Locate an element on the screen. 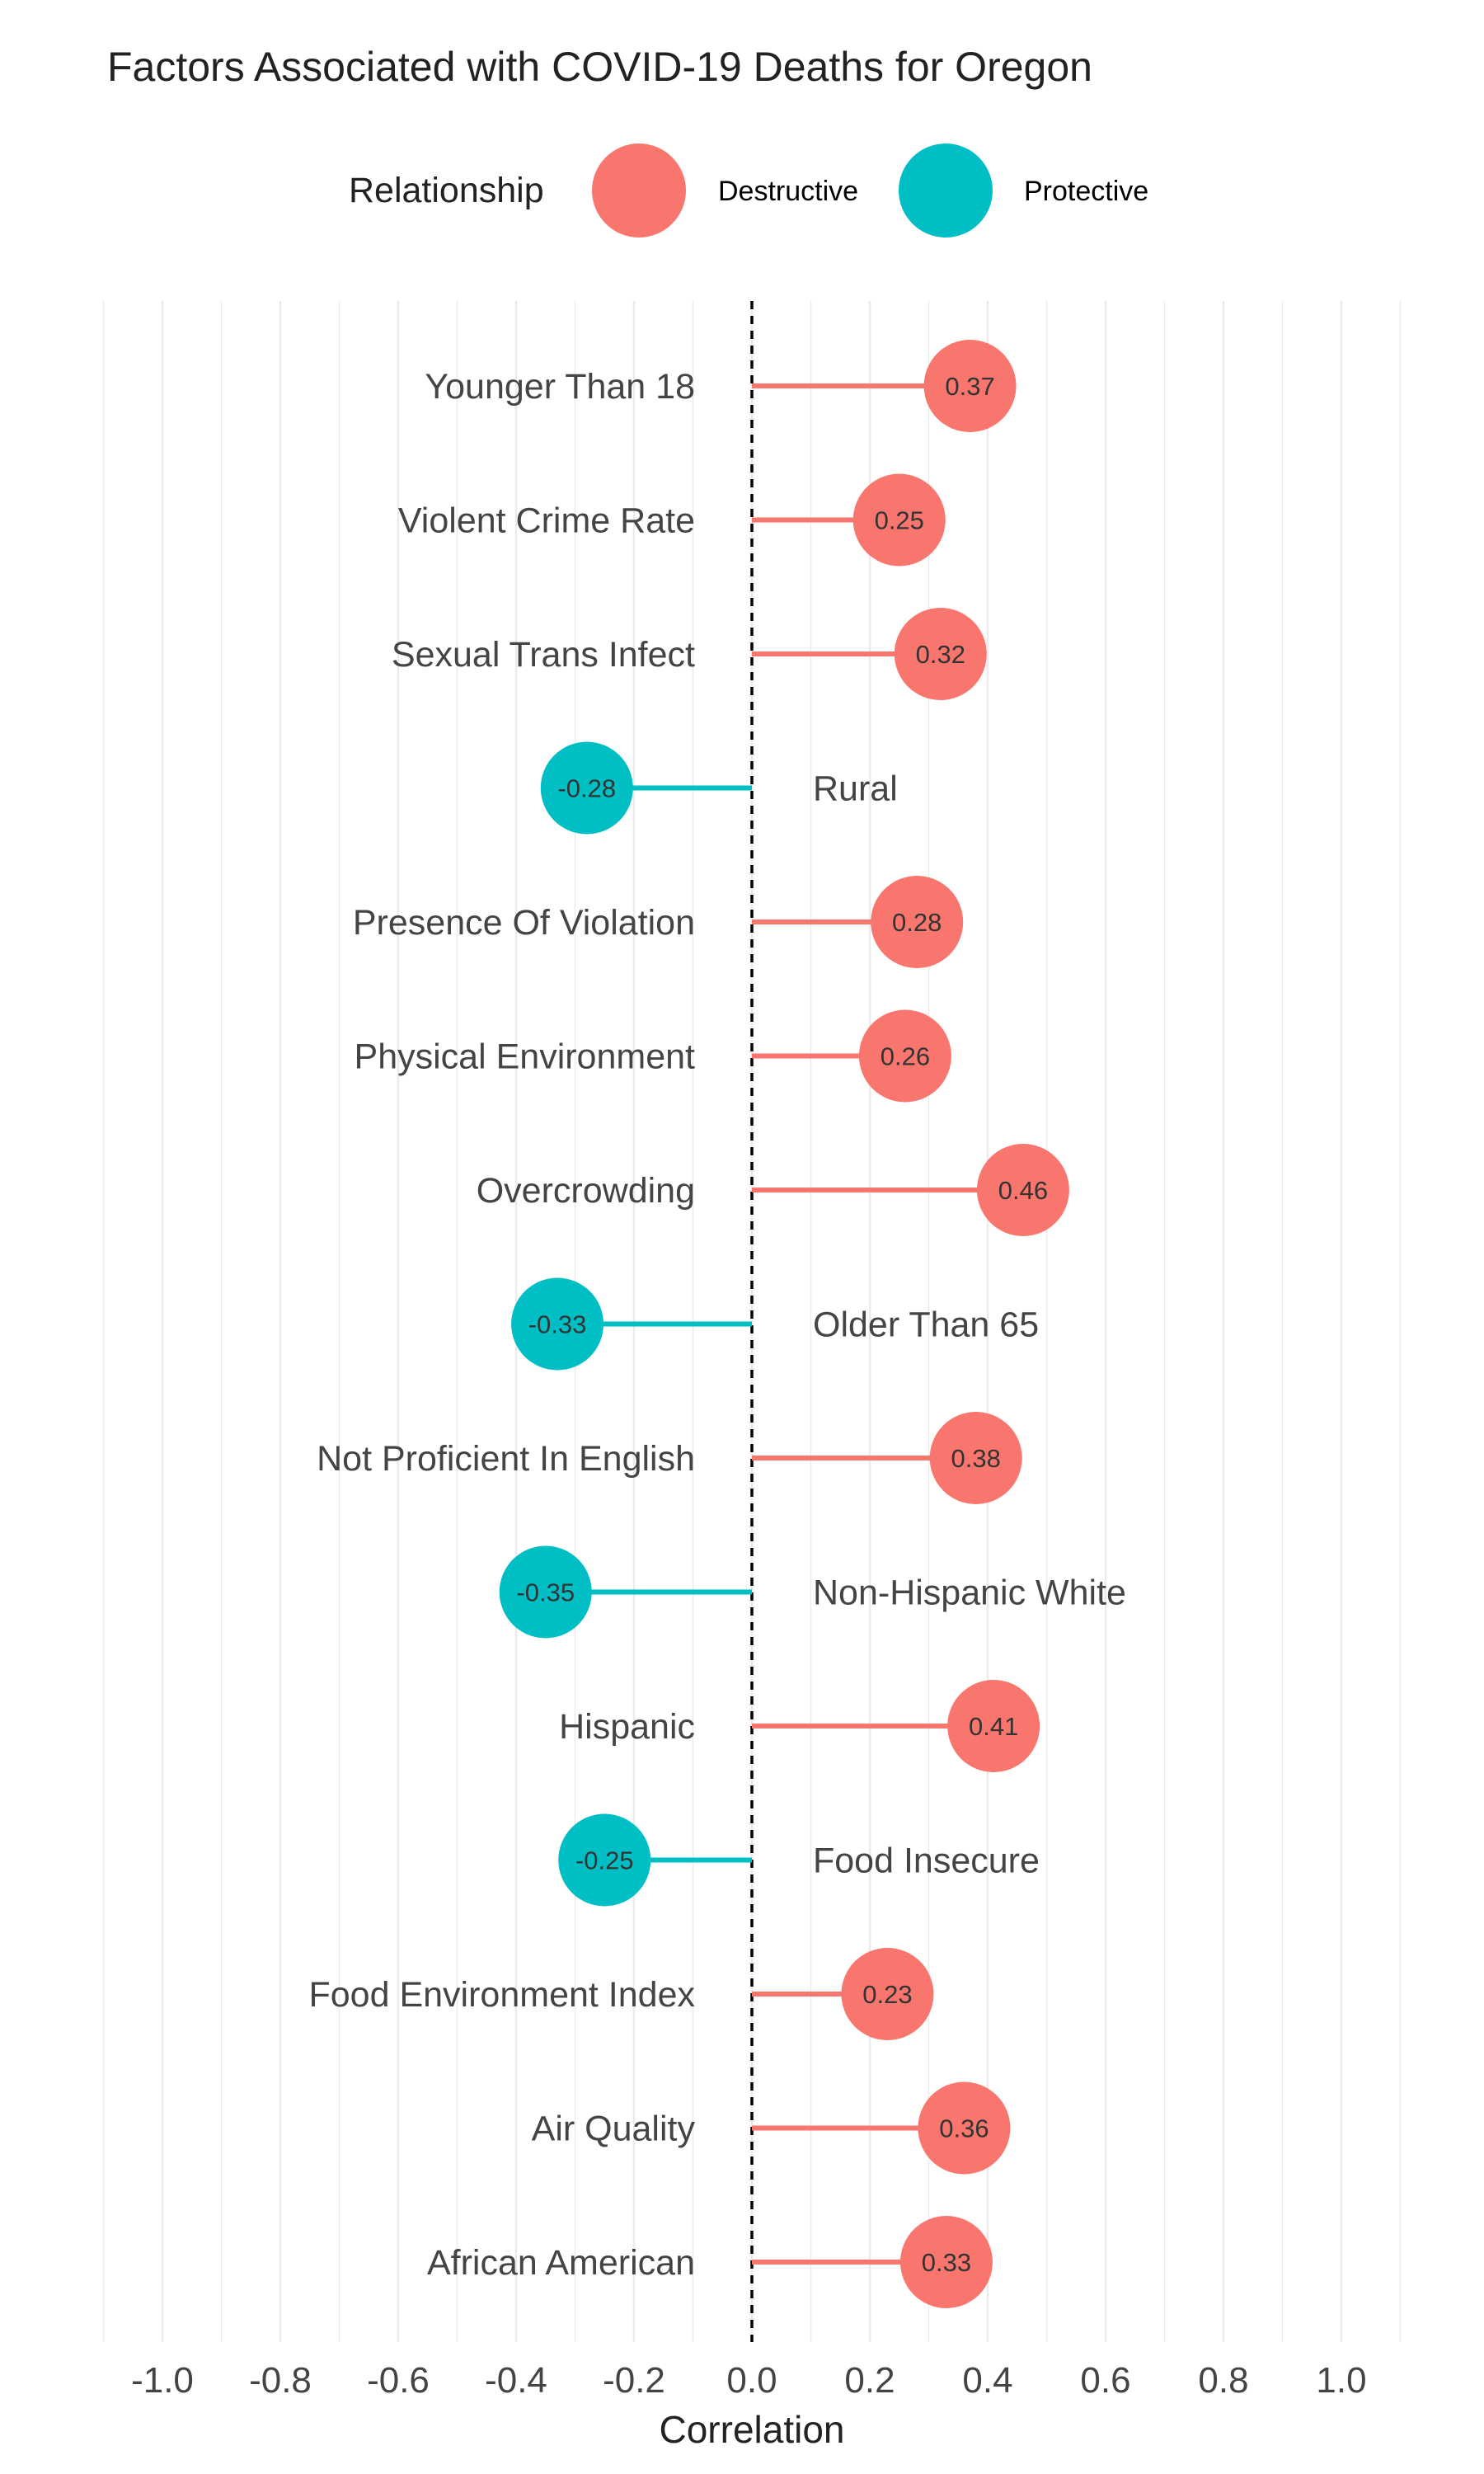 The height and width of the screenshot is (2474, 1484). x-tick-label: -0.4 is located at coordinates (516, 2380).